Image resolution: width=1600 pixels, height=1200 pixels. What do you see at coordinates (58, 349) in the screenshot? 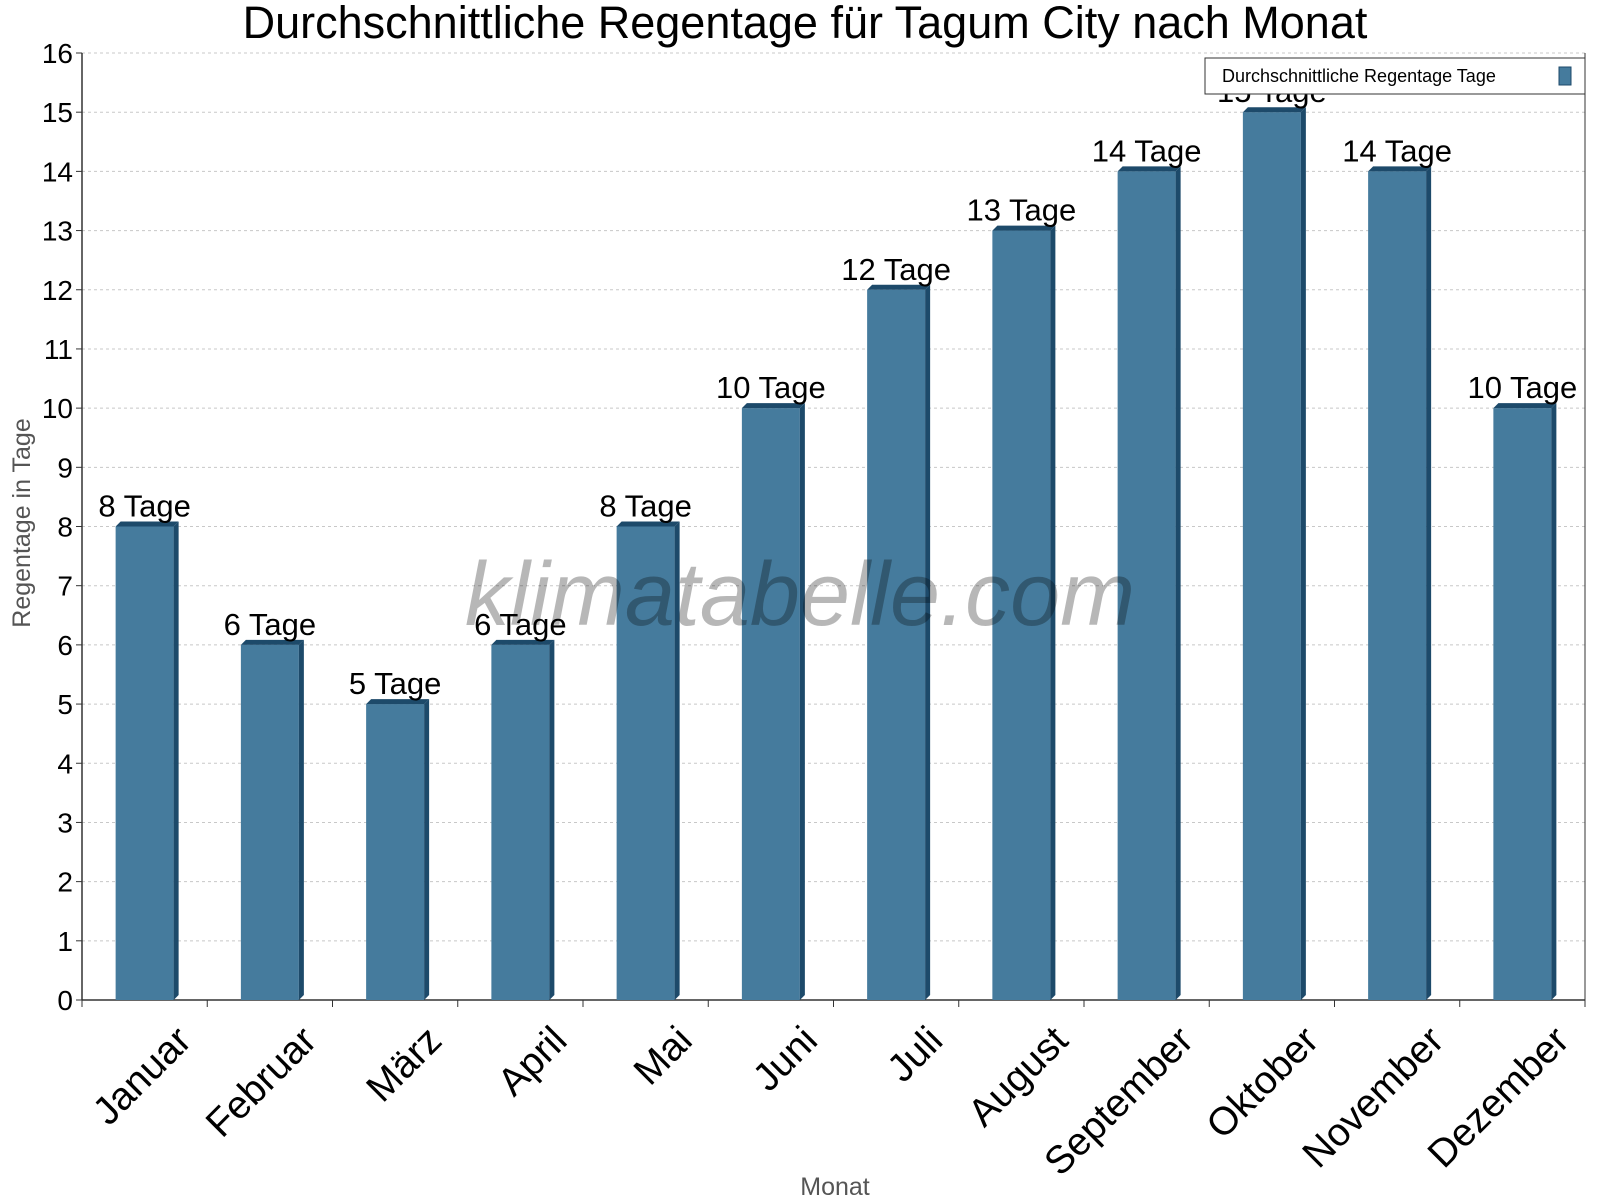
I see `y-tick-label: 11` at bounding box center [58, 349].